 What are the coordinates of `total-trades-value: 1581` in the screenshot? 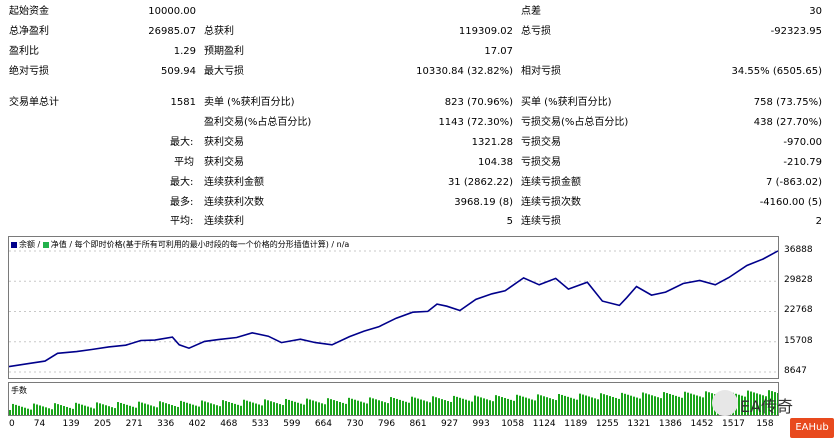 It's located at (183, 102).